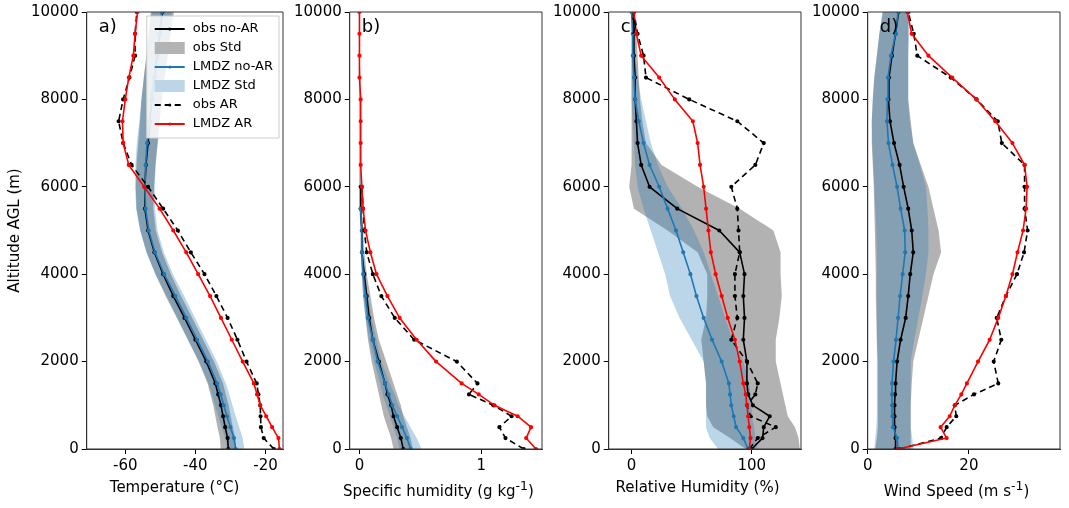 The width and height of the screenshot is (1069, 508). I want to click on x-tick-label: -20, so click(265, 464).